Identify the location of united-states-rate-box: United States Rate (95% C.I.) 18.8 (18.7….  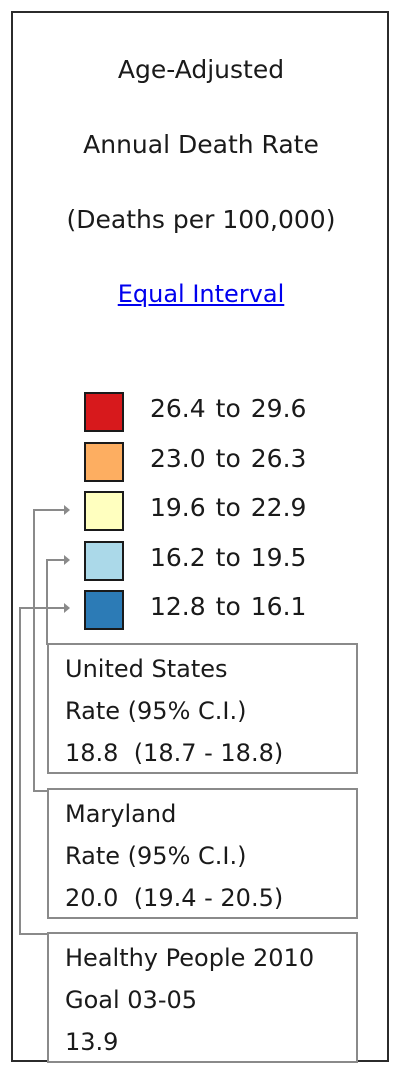
(202, 708).